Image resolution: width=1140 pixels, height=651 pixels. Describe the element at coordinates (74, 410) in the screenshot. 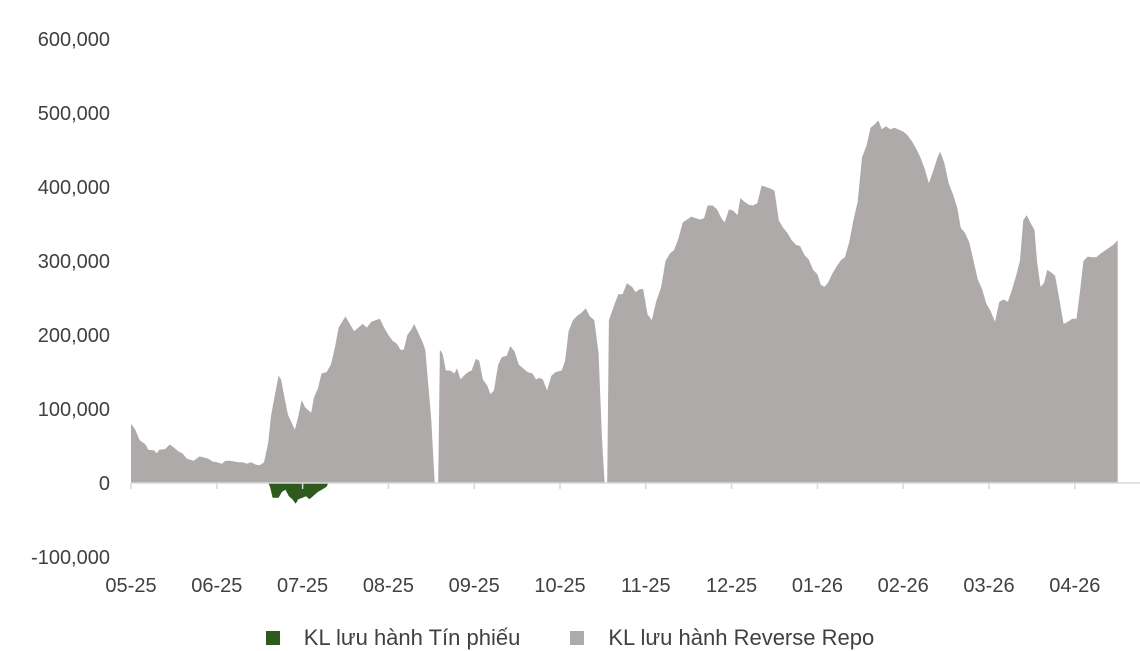

I see `y-tick-label: 100,000` at that location.